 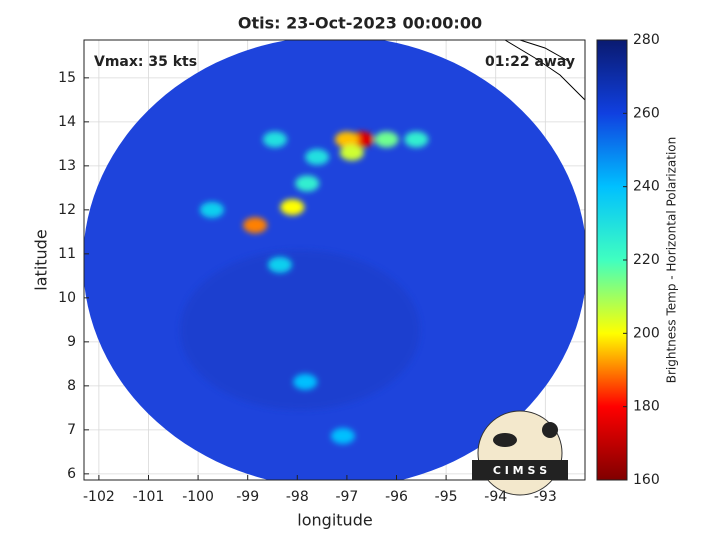 What do you see at coordinates (612, 260) in the screenshot?
I see `colorbar` at bounding box center [612, 260].